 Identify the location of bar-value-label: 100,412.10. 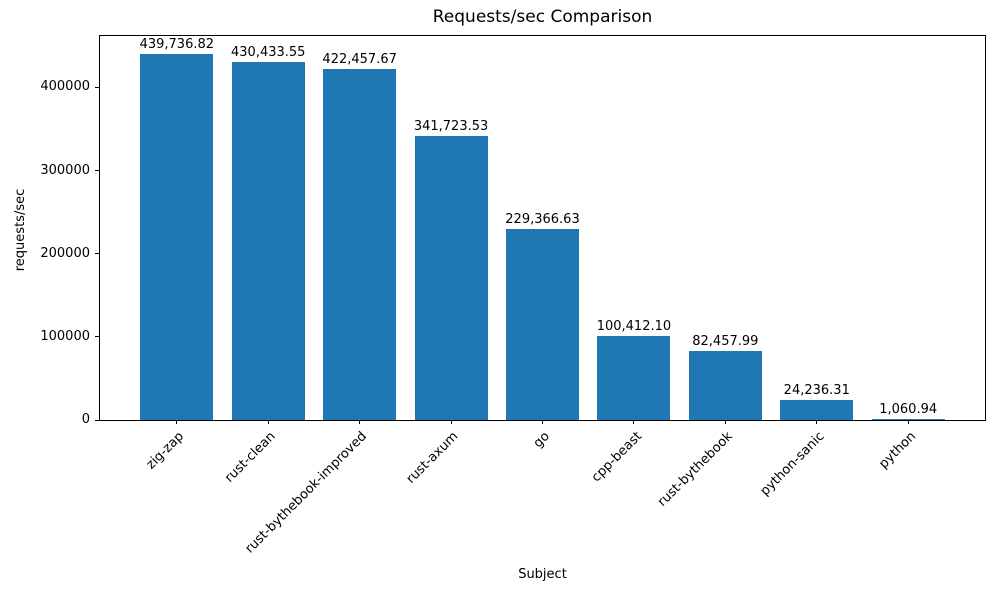
(634, 327).